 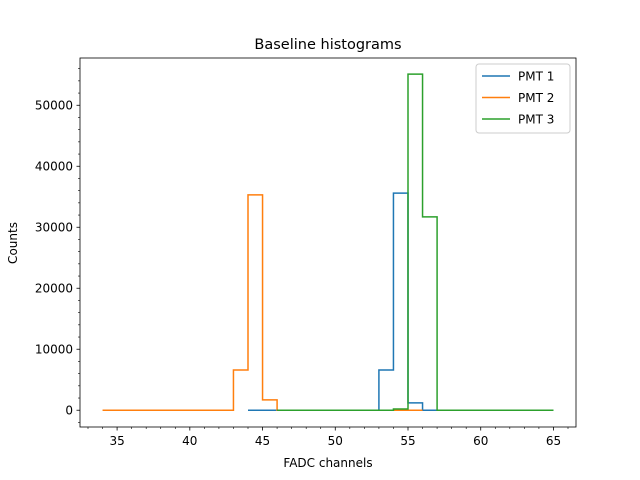 I want to click on chart-title: Baseline histograms, so click(x=327, y=45).